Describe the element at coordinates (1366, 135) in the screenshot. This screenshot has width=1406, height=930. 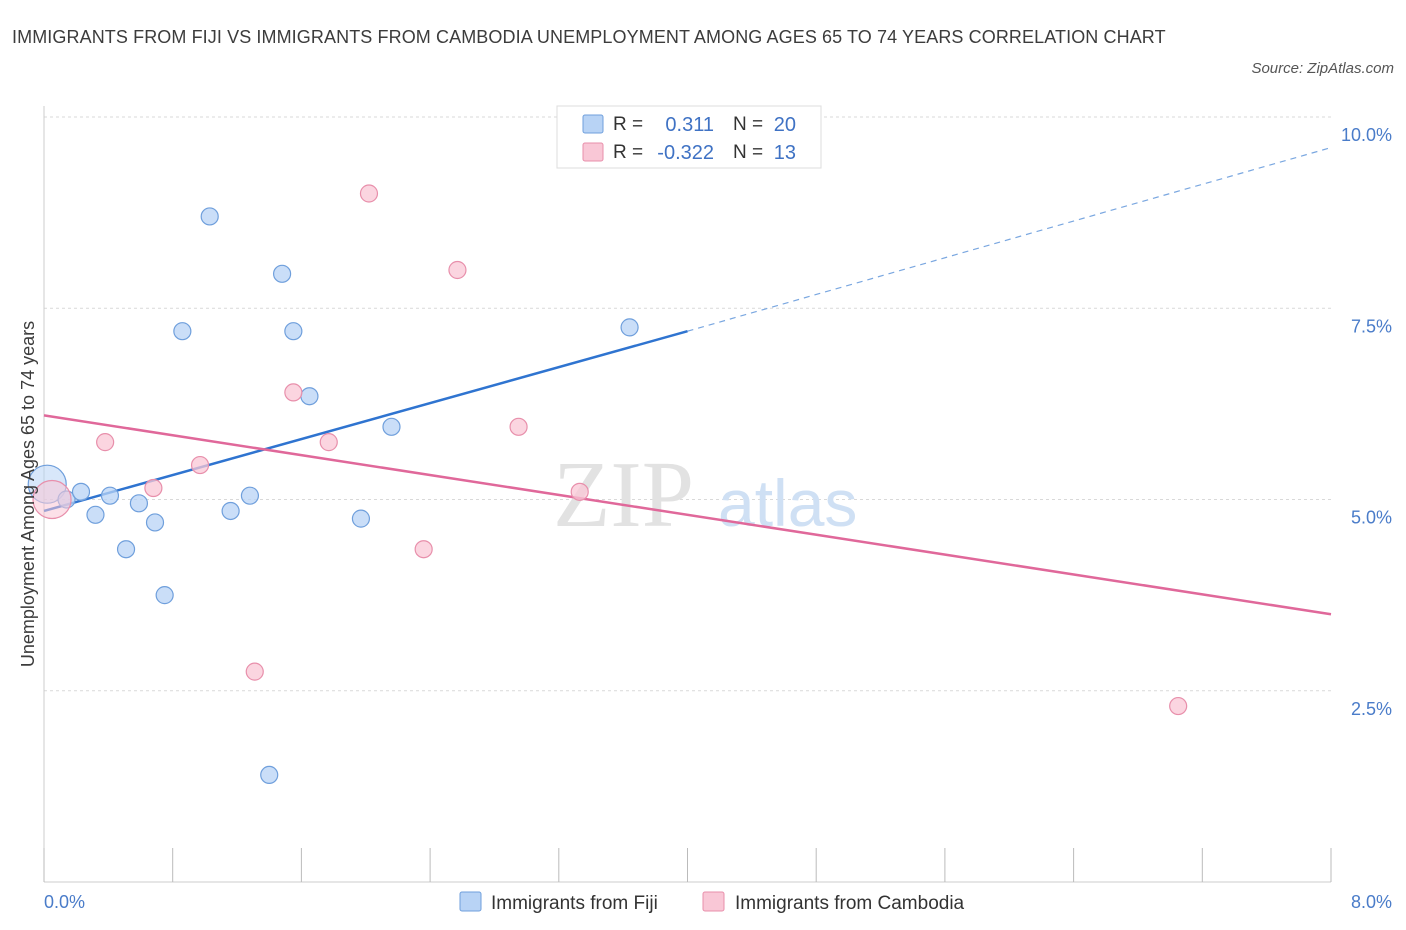
I see `y-tick-label: 10.0%` at that location.